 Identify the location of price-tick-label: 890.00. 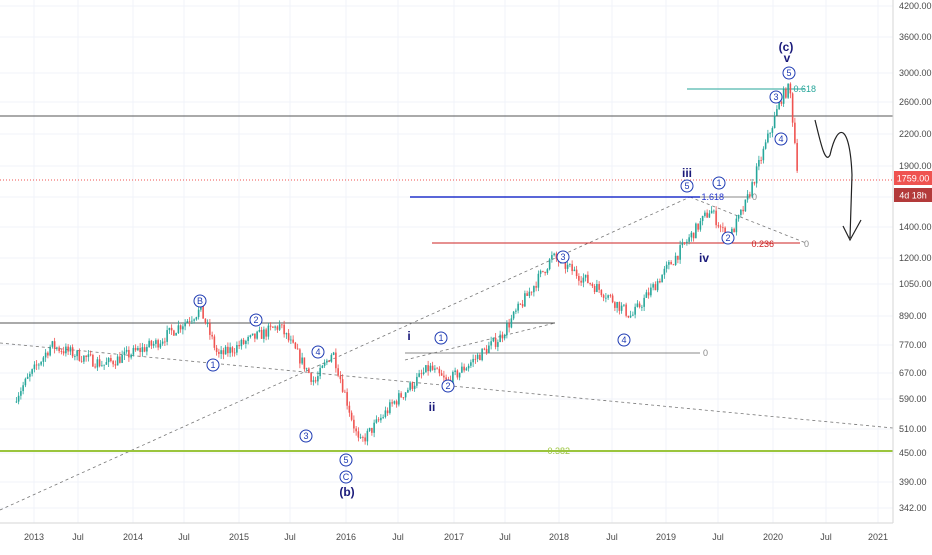
(913, 316).